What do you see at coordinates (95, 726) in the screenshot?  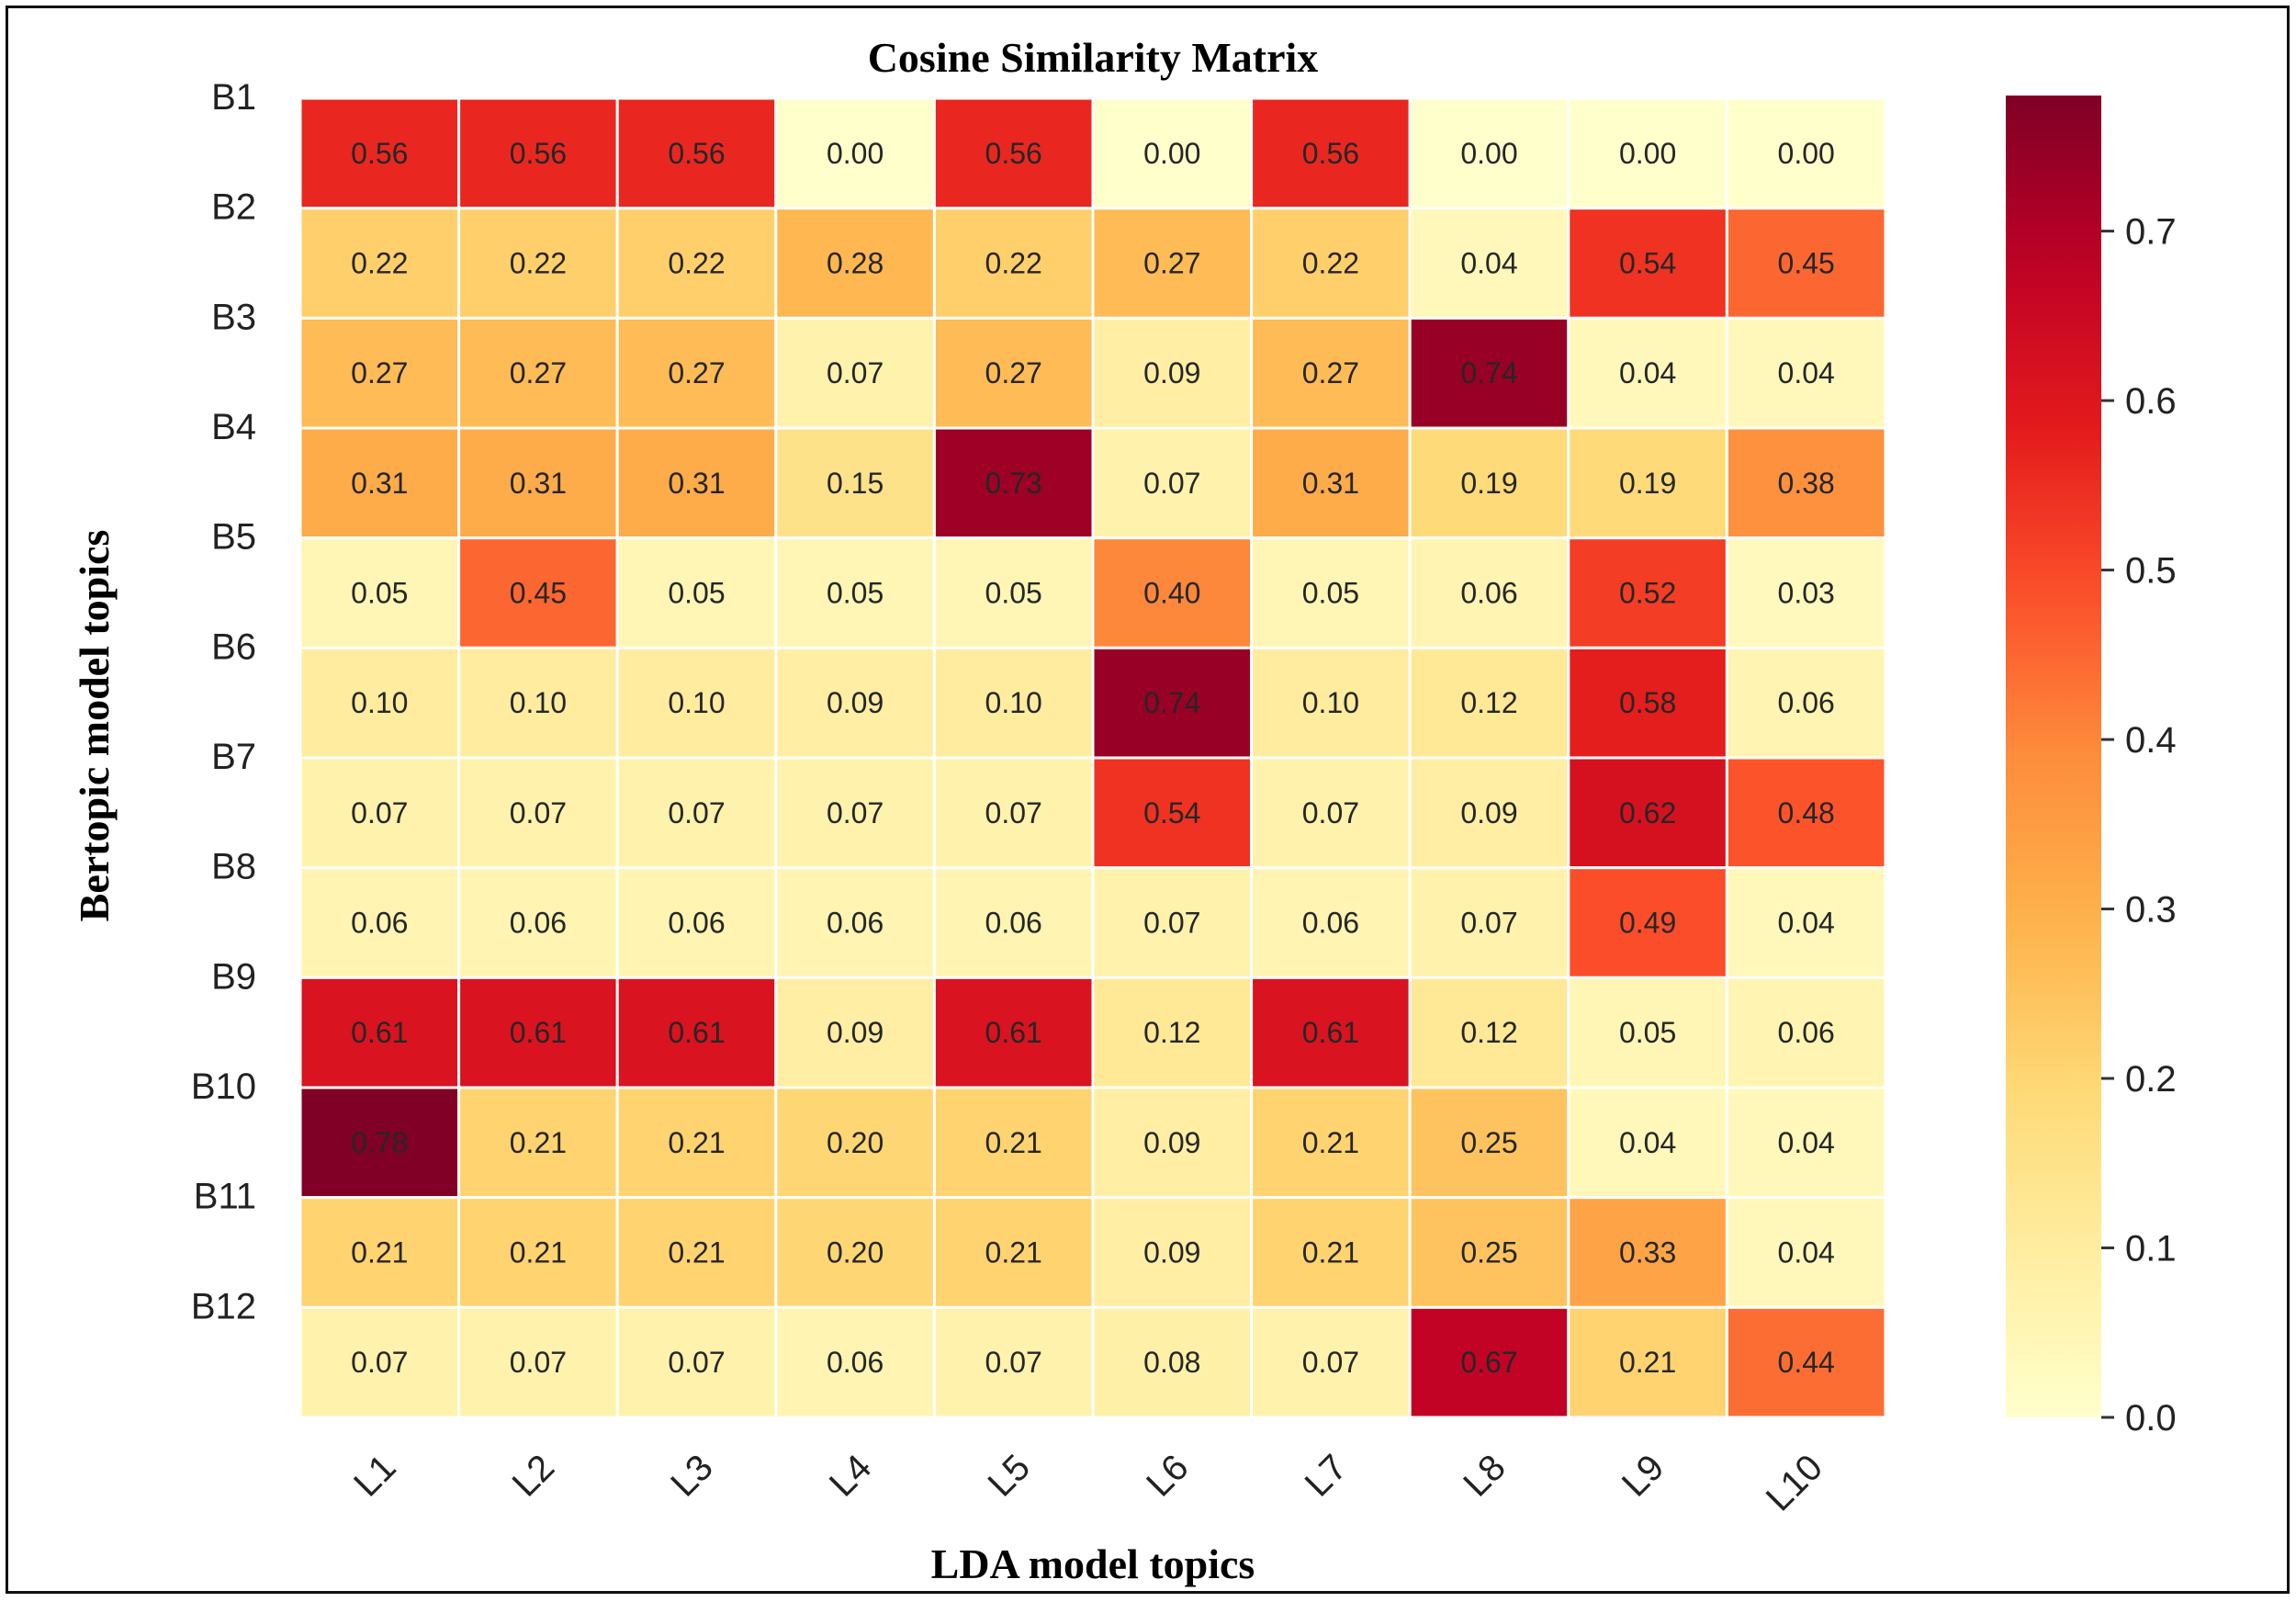 I see `y-axis-label: Bertopic model topics` at bounding box center [95, 726].